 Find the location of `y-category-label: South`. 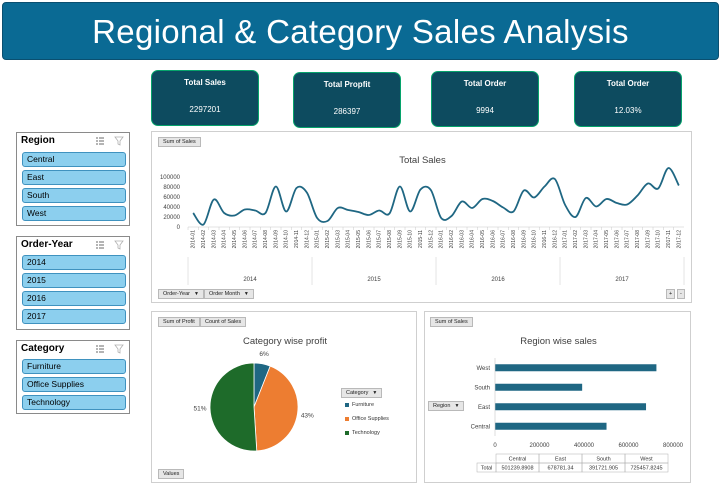

y-category-label: South is located at coordinates (482, 388).